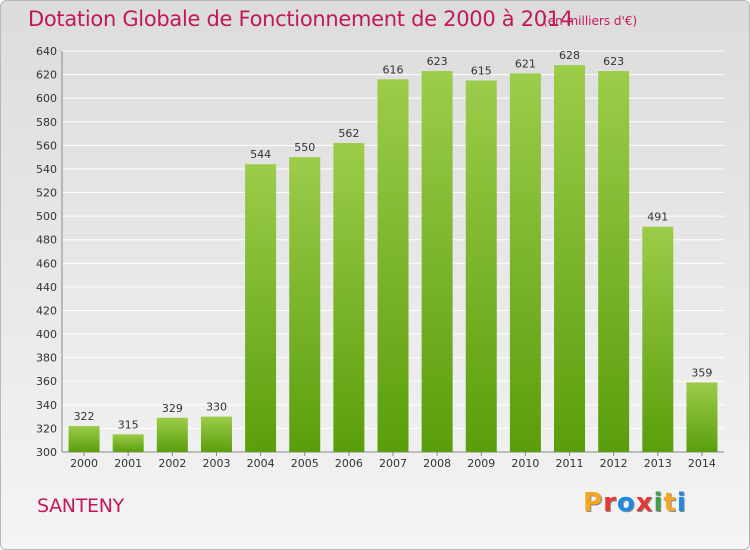 The width and height of the screenshot is (750, 550). Describe the element at coordinates (481, 463) in the screenshot. I see `x-tick-label: 2009` at that location.